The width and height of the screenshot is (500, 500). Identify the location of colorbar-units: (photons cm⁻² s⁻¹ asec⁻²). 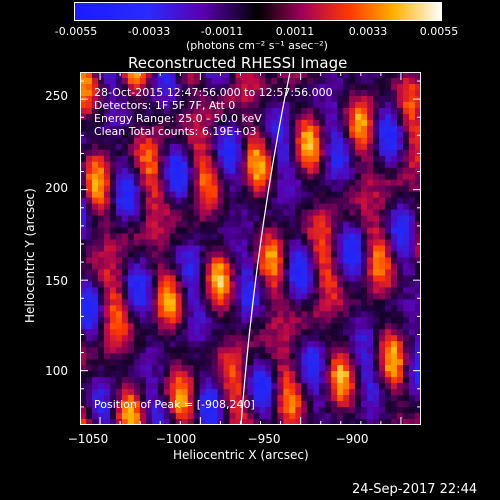
(257, 45).